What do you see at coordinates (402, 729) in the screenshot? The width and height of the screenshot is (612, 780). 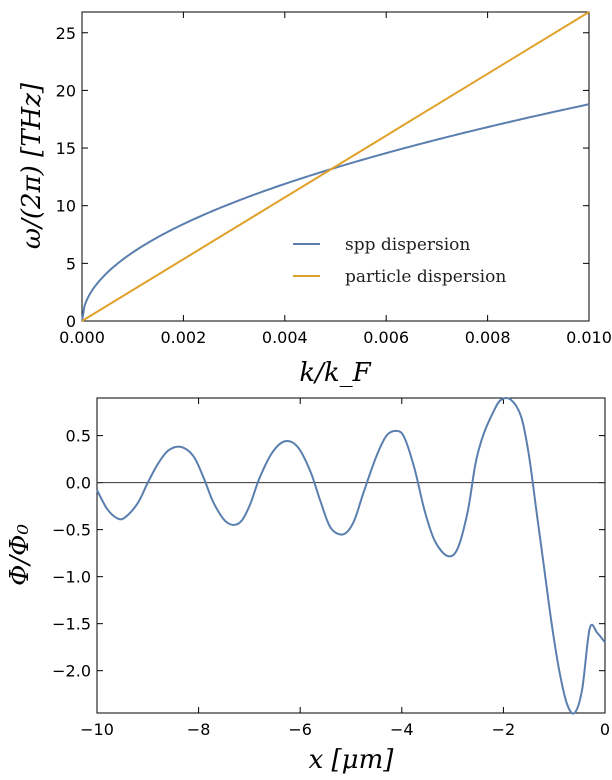 I see `x-tick-label: −4` at bounding box center [402, 729].